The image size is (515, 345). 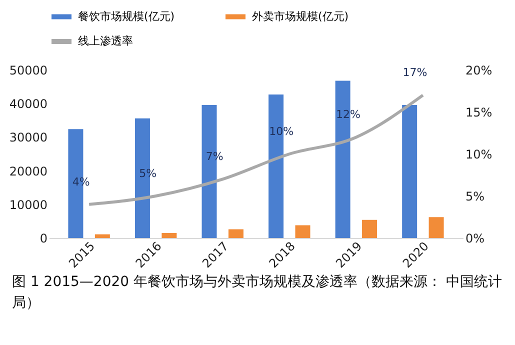 What do you see at coordinates (479, 155) in the screenshot?
I see `y2-tick-label: 10%` at bounding box center [479, 155].